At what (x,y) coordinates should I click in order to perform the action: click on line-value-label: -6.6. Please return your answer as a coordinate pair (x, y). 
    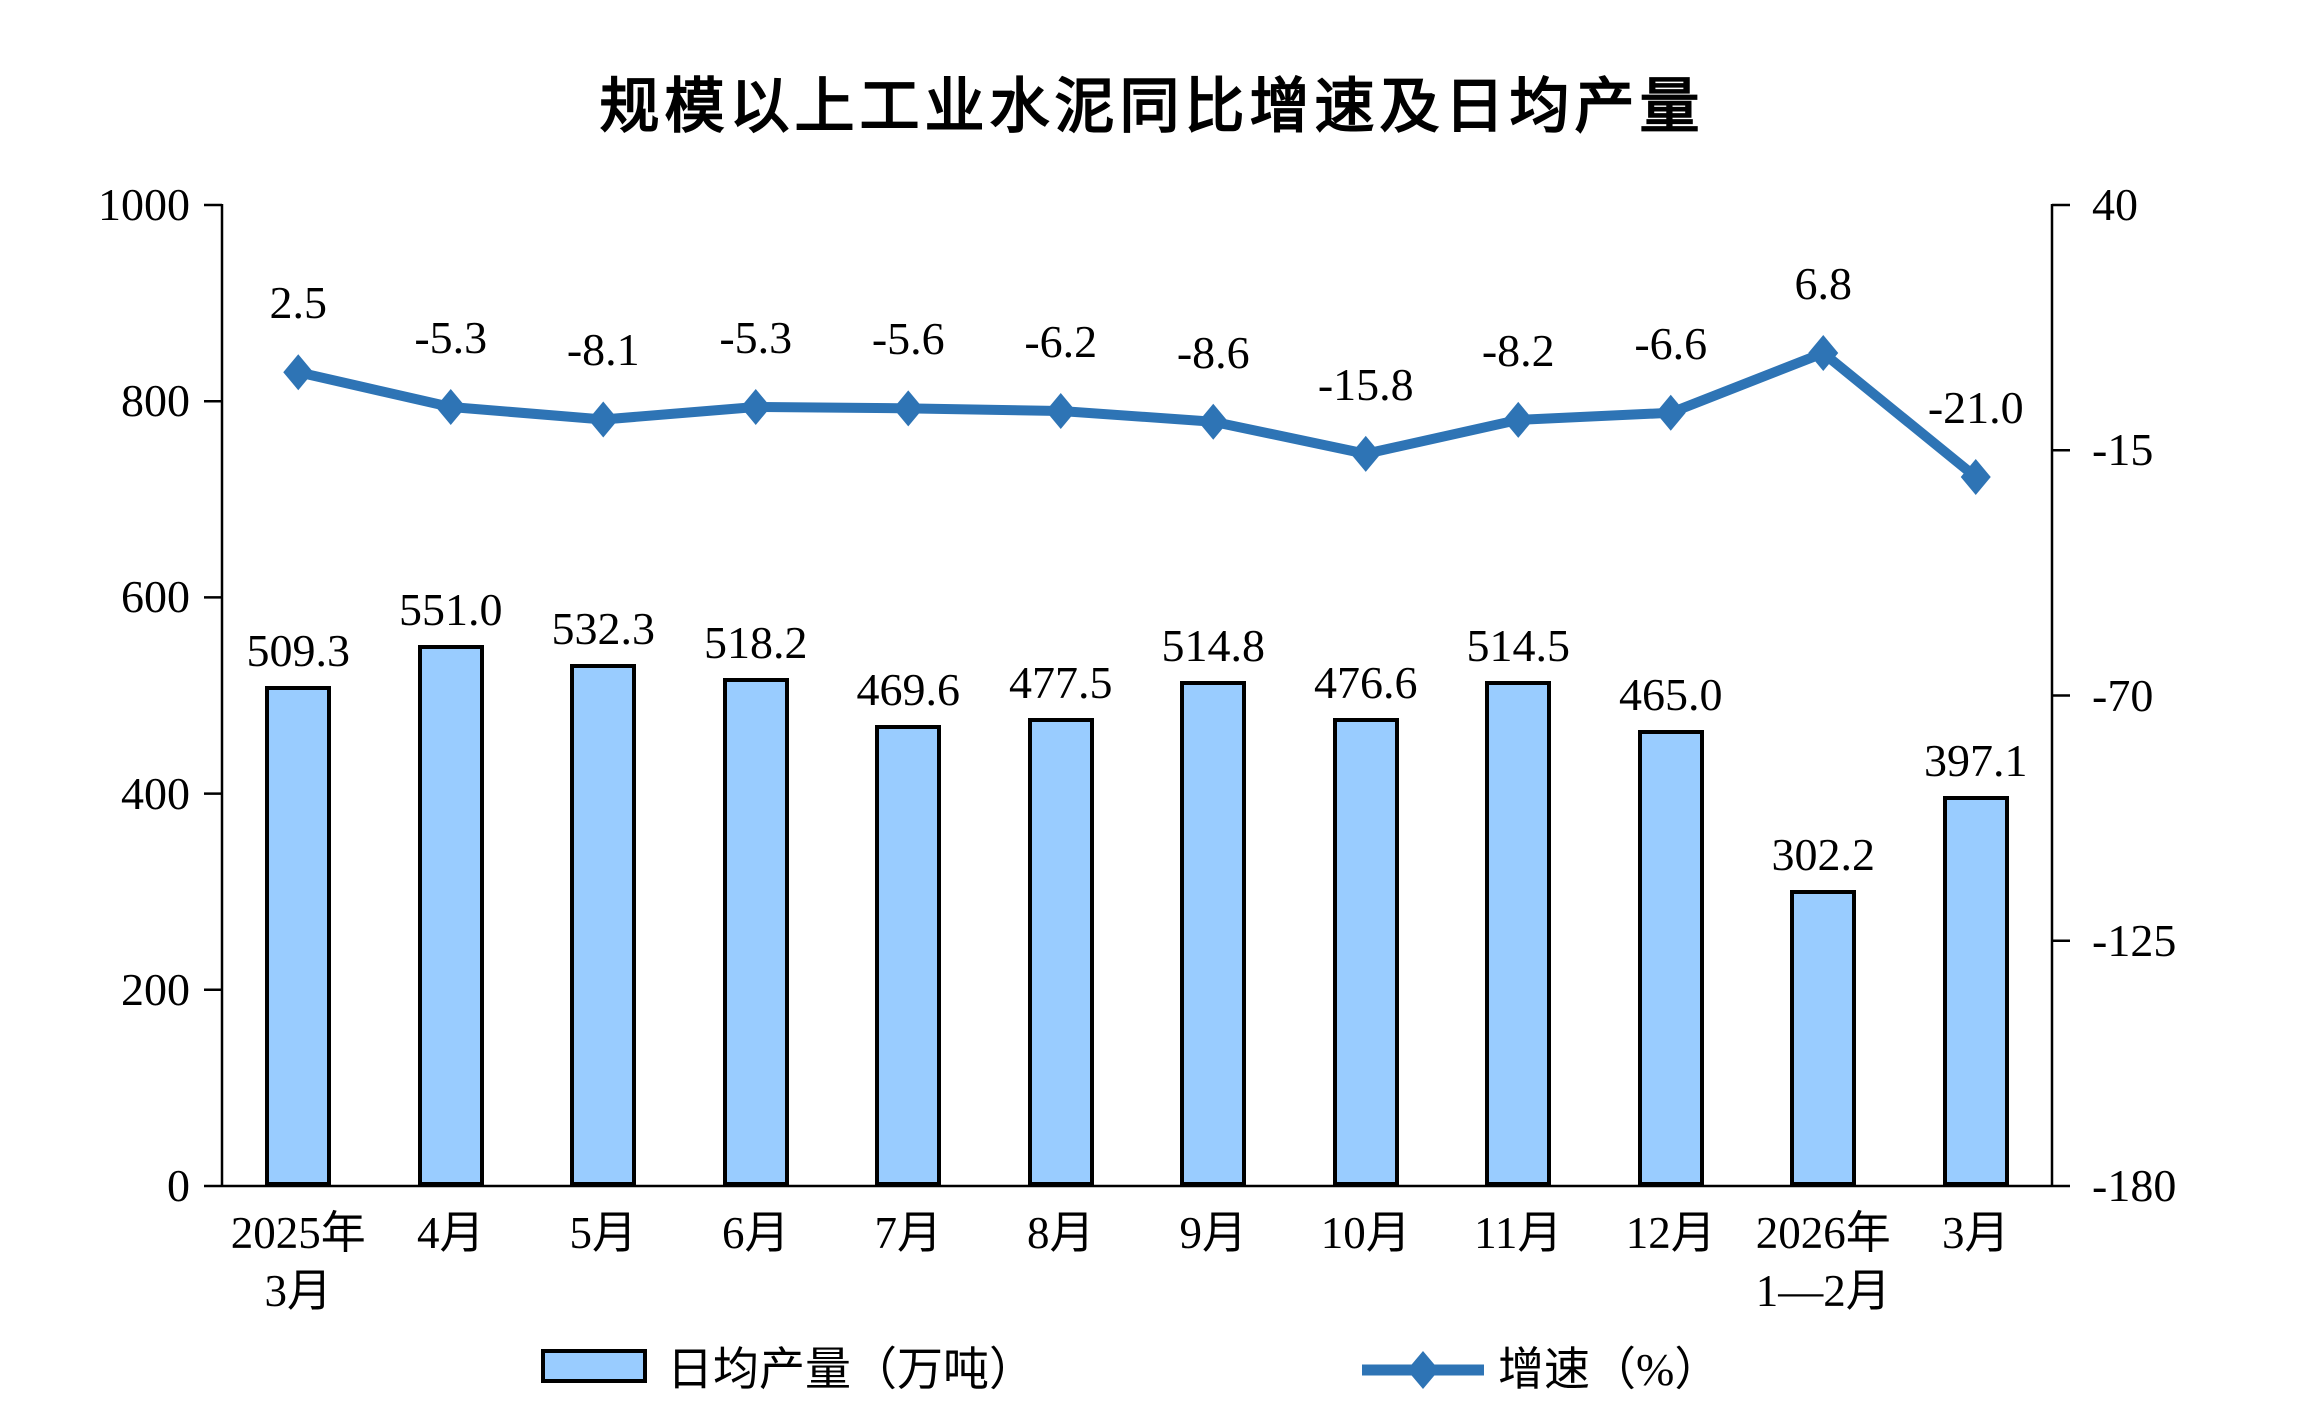
    Looking at the image, I should click on (1671, 343).